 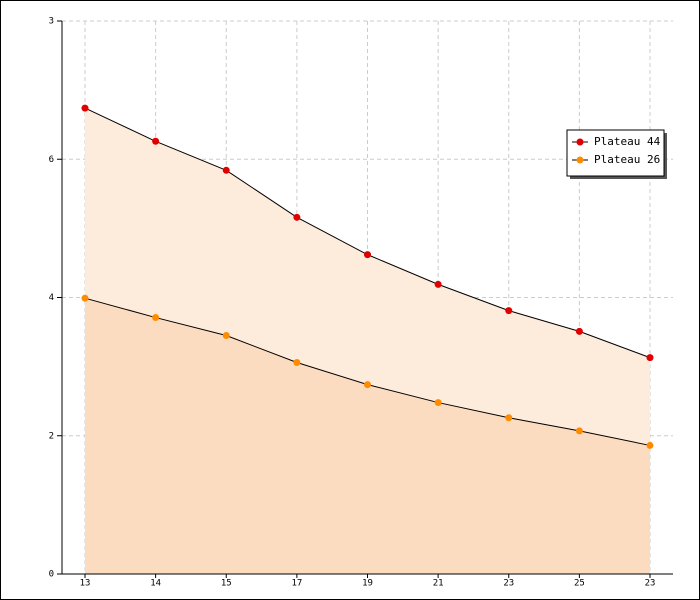 I want to click on x-tick-label: 25, so click(x=579, y=584).